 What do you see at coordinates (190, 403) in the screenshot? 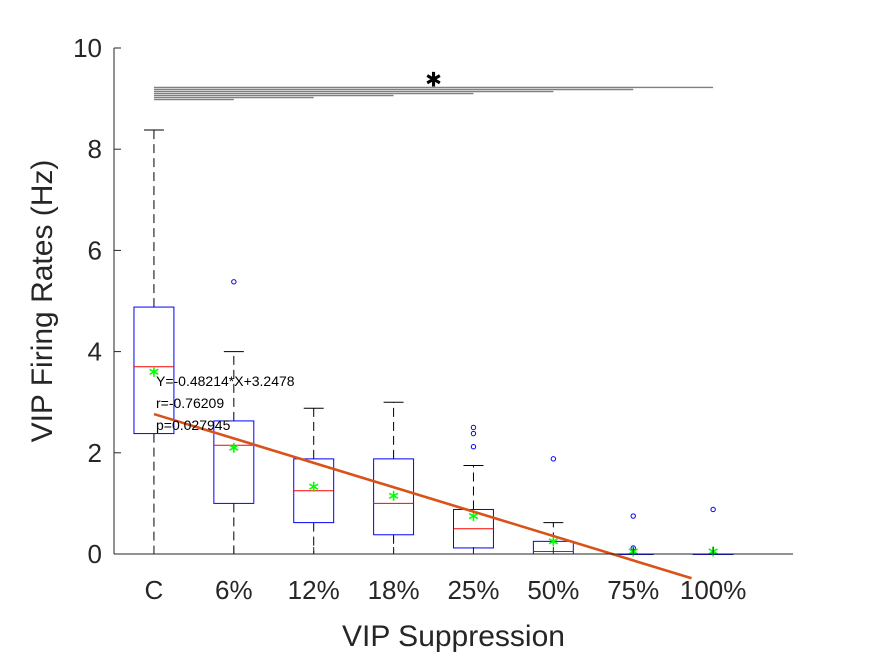
I see `regression-label: r=-0.76209` at bounding box center [190, 403].